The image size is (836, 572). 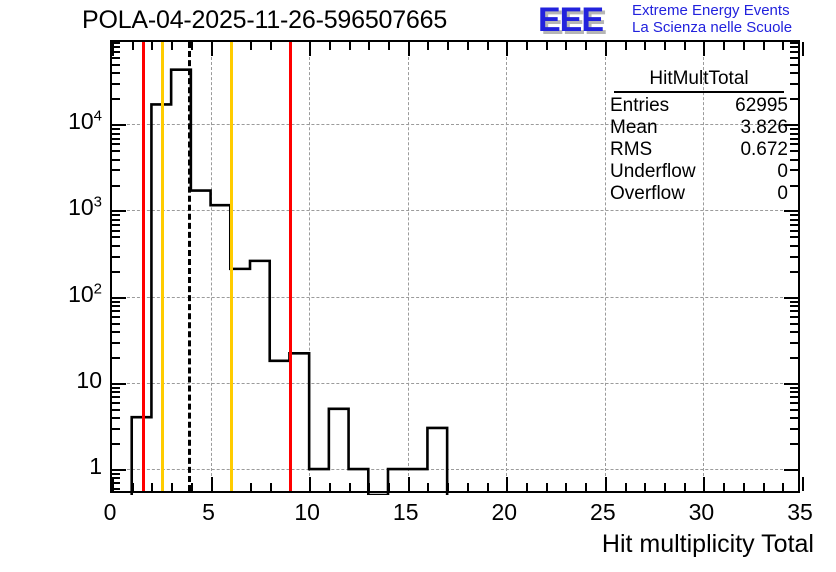 I want to click on x-axis-tick-label: 30, so click(x=701, y=512).